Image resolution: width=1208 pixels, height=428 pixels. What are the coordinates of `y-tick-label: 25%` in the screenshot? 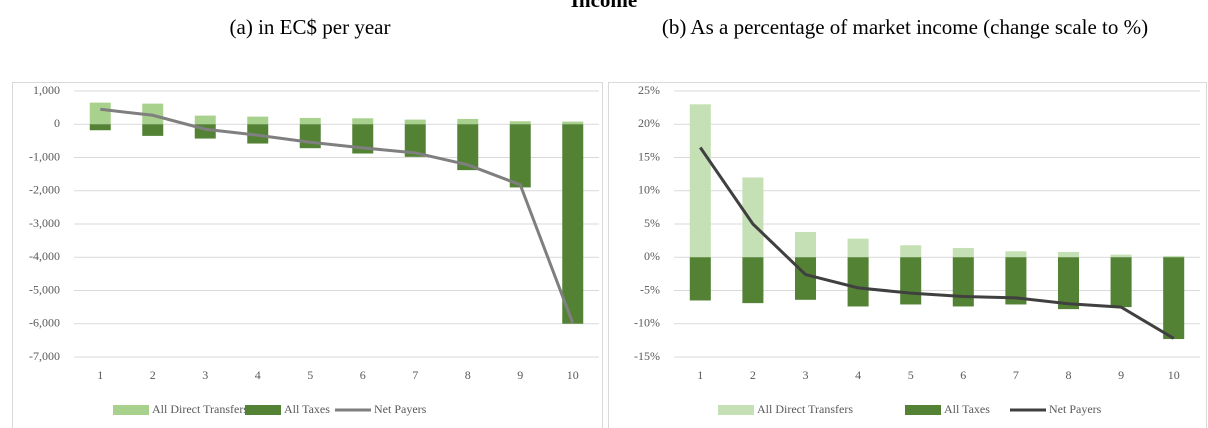 It's located at (649, 90).